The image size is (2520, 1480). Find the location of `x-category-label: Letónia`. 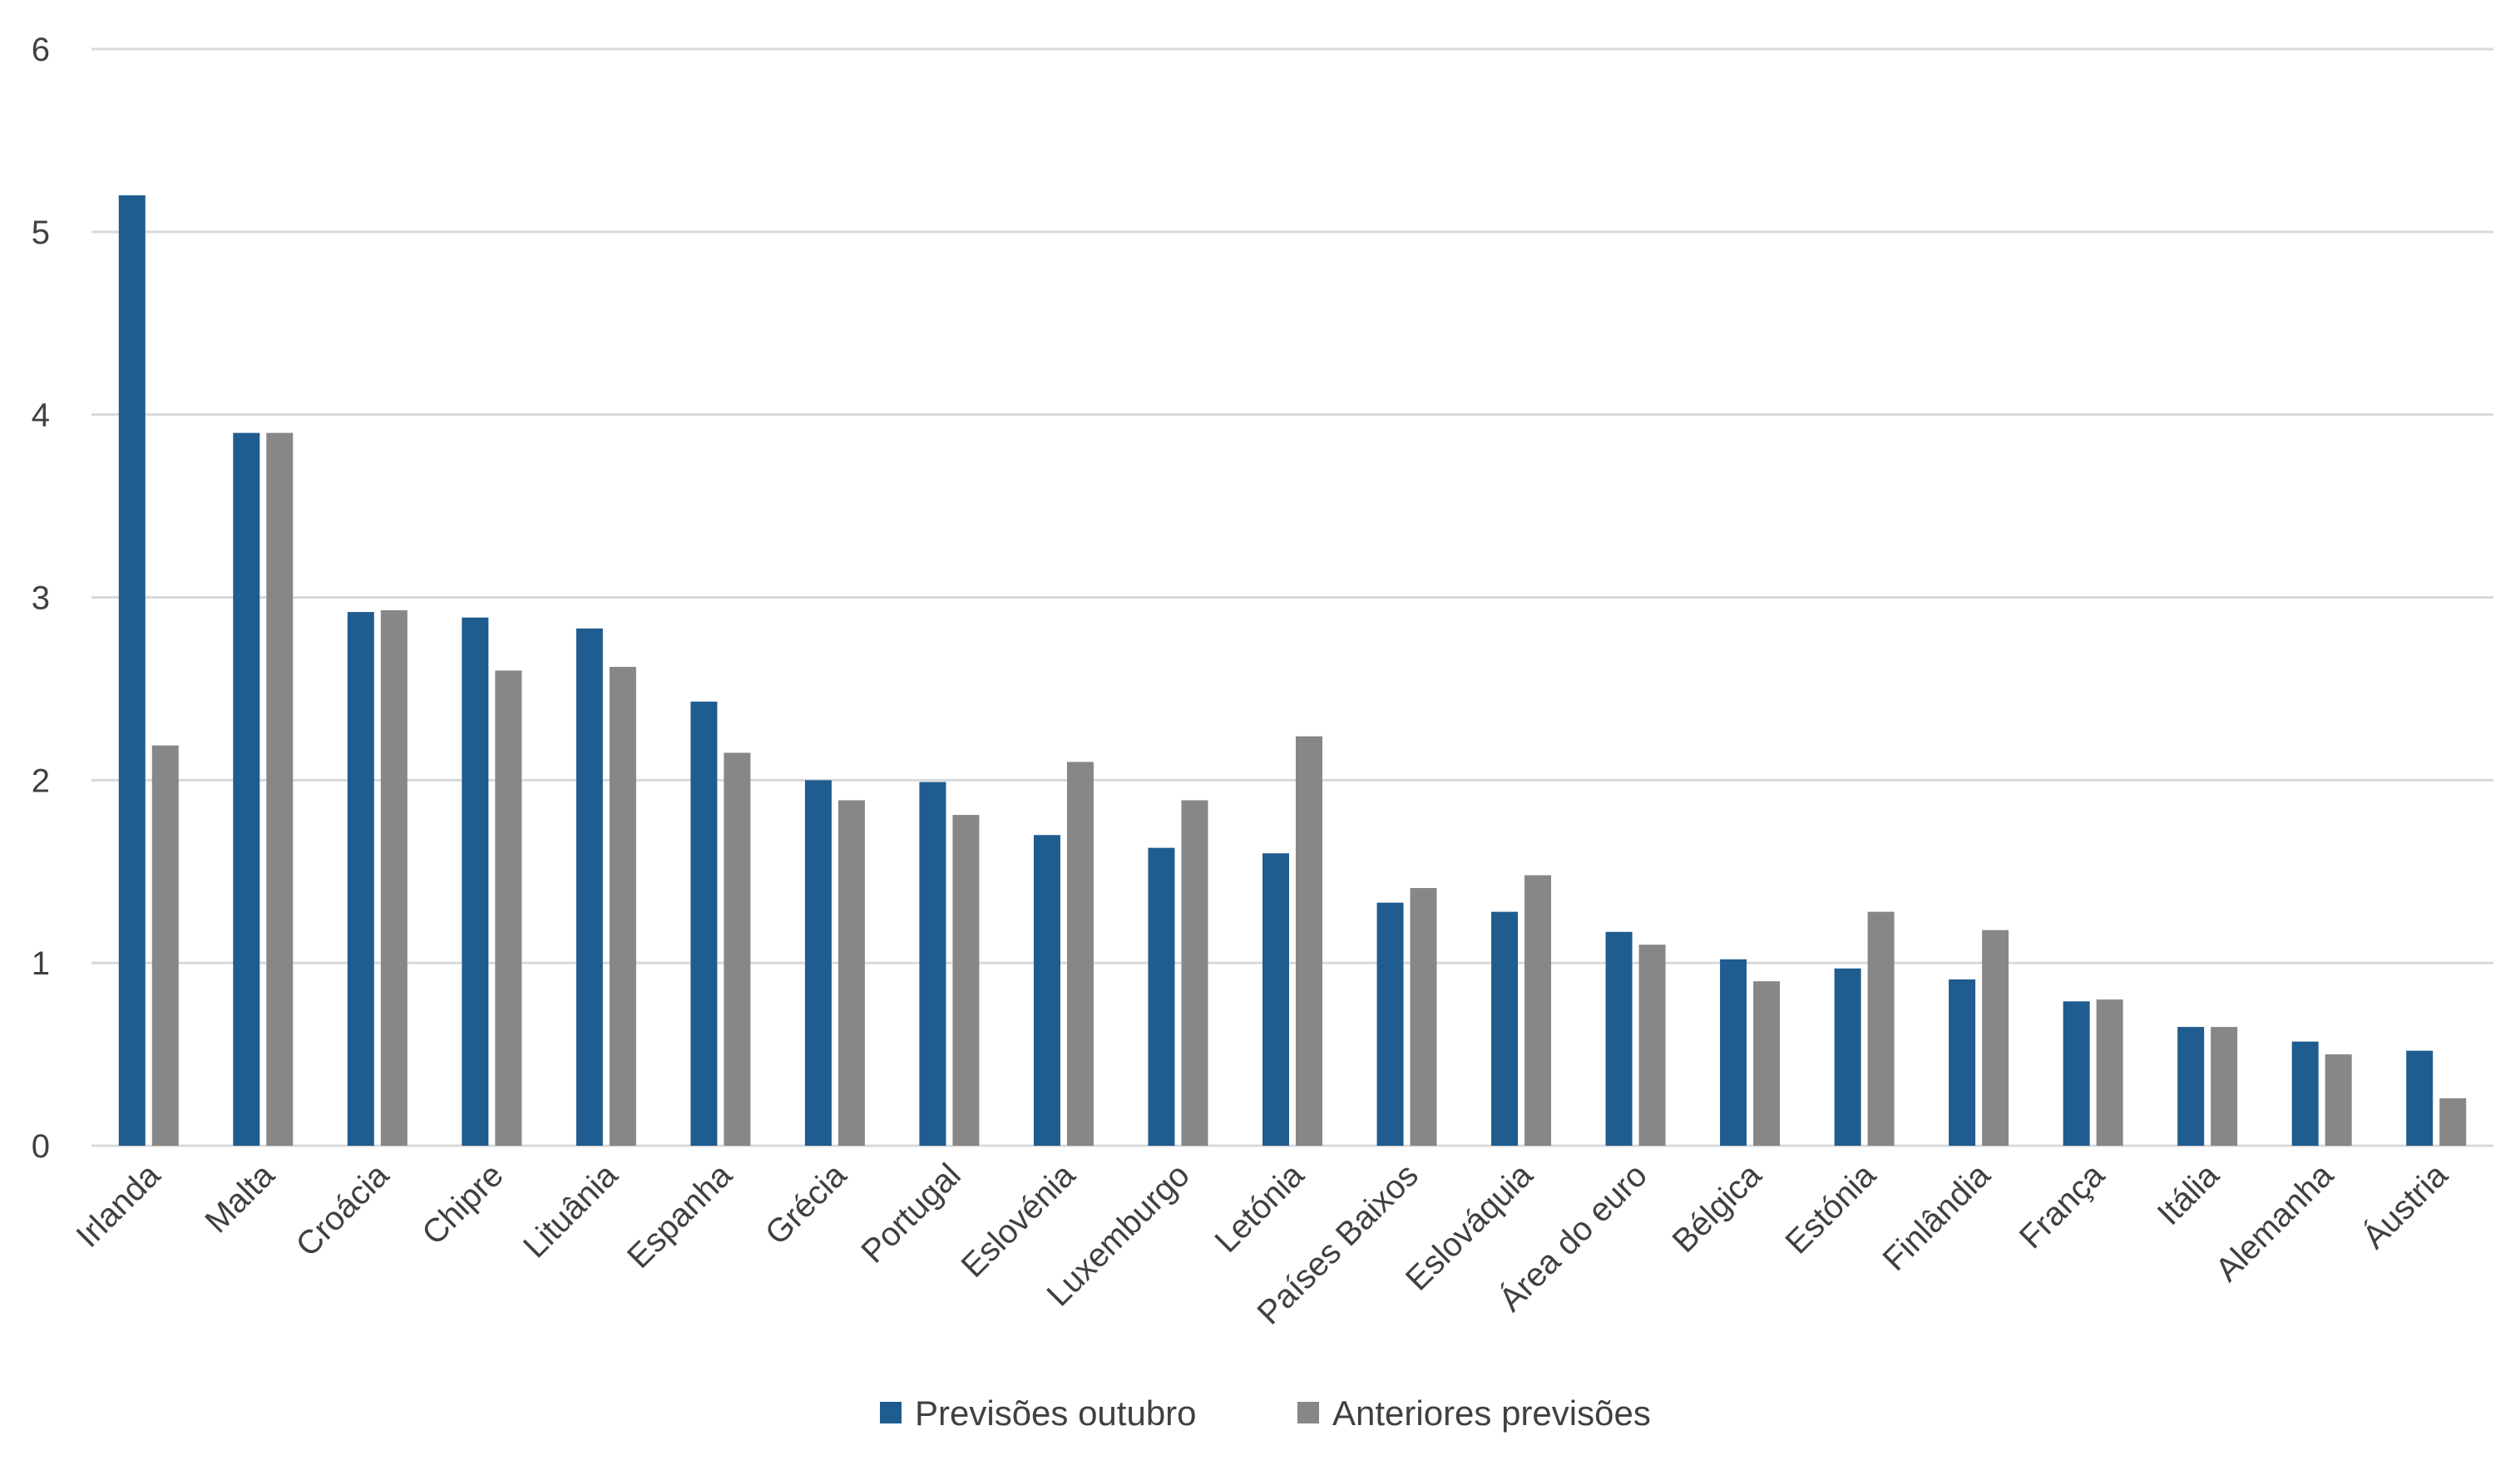

x-category-label: Letónia is located at coordinates (1259, 1208).